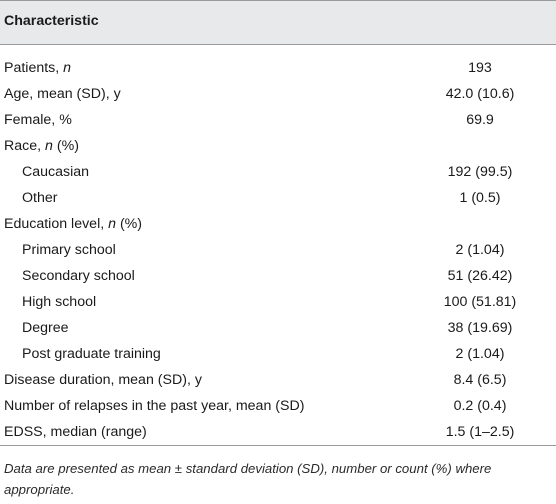  What do you see at coordinates (480, 172) in the screenshot?
I see `row-value: 192 (99.5)` at bounding box center [480, 172].